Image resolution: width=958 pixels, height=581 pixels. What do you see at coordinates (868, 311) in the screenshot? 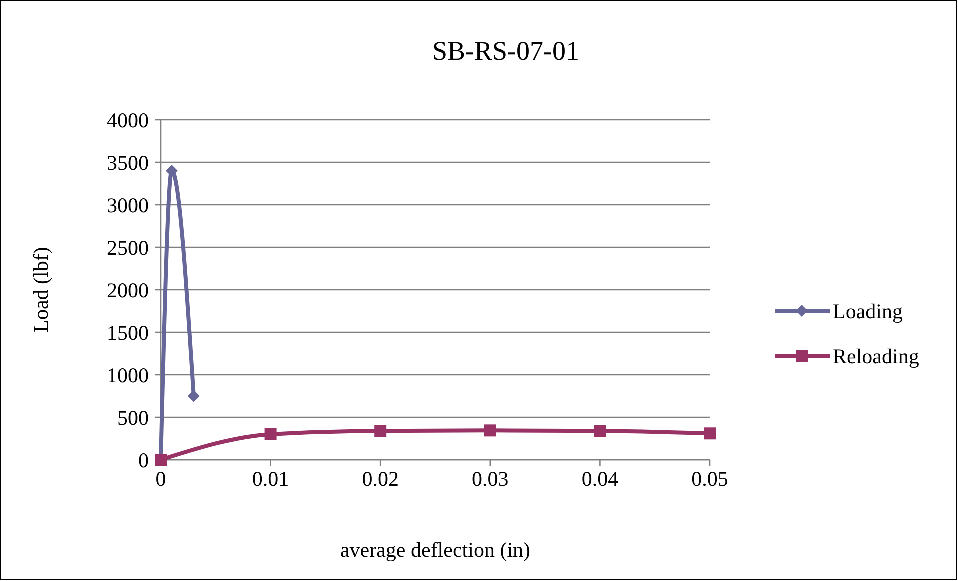
I see `legend-label: Loading` at bounding box center [868, 311].